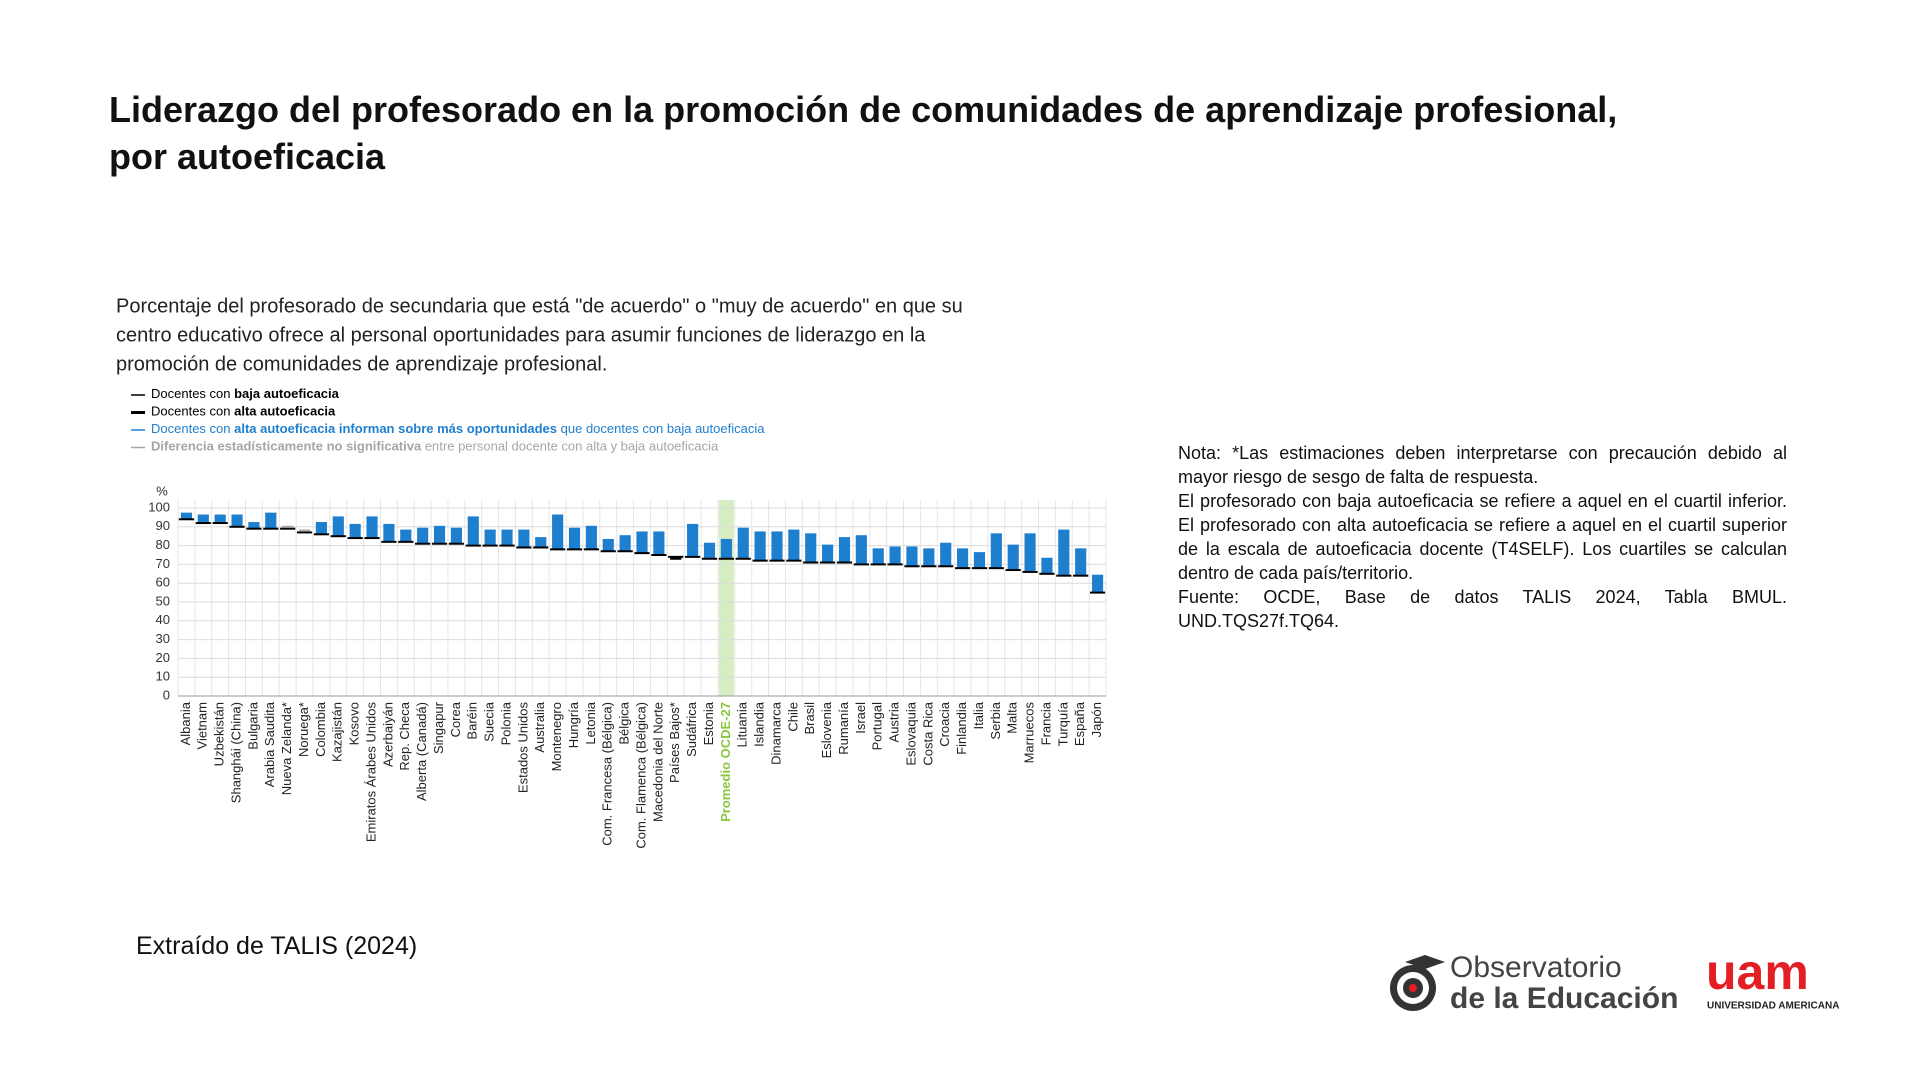 The width and height of the screenshot is (1920, 1080). What do you see at coordinates (539, 726) in the screenshot?
I see `x-tick-label: Australia` at bounding box center [539, 726].